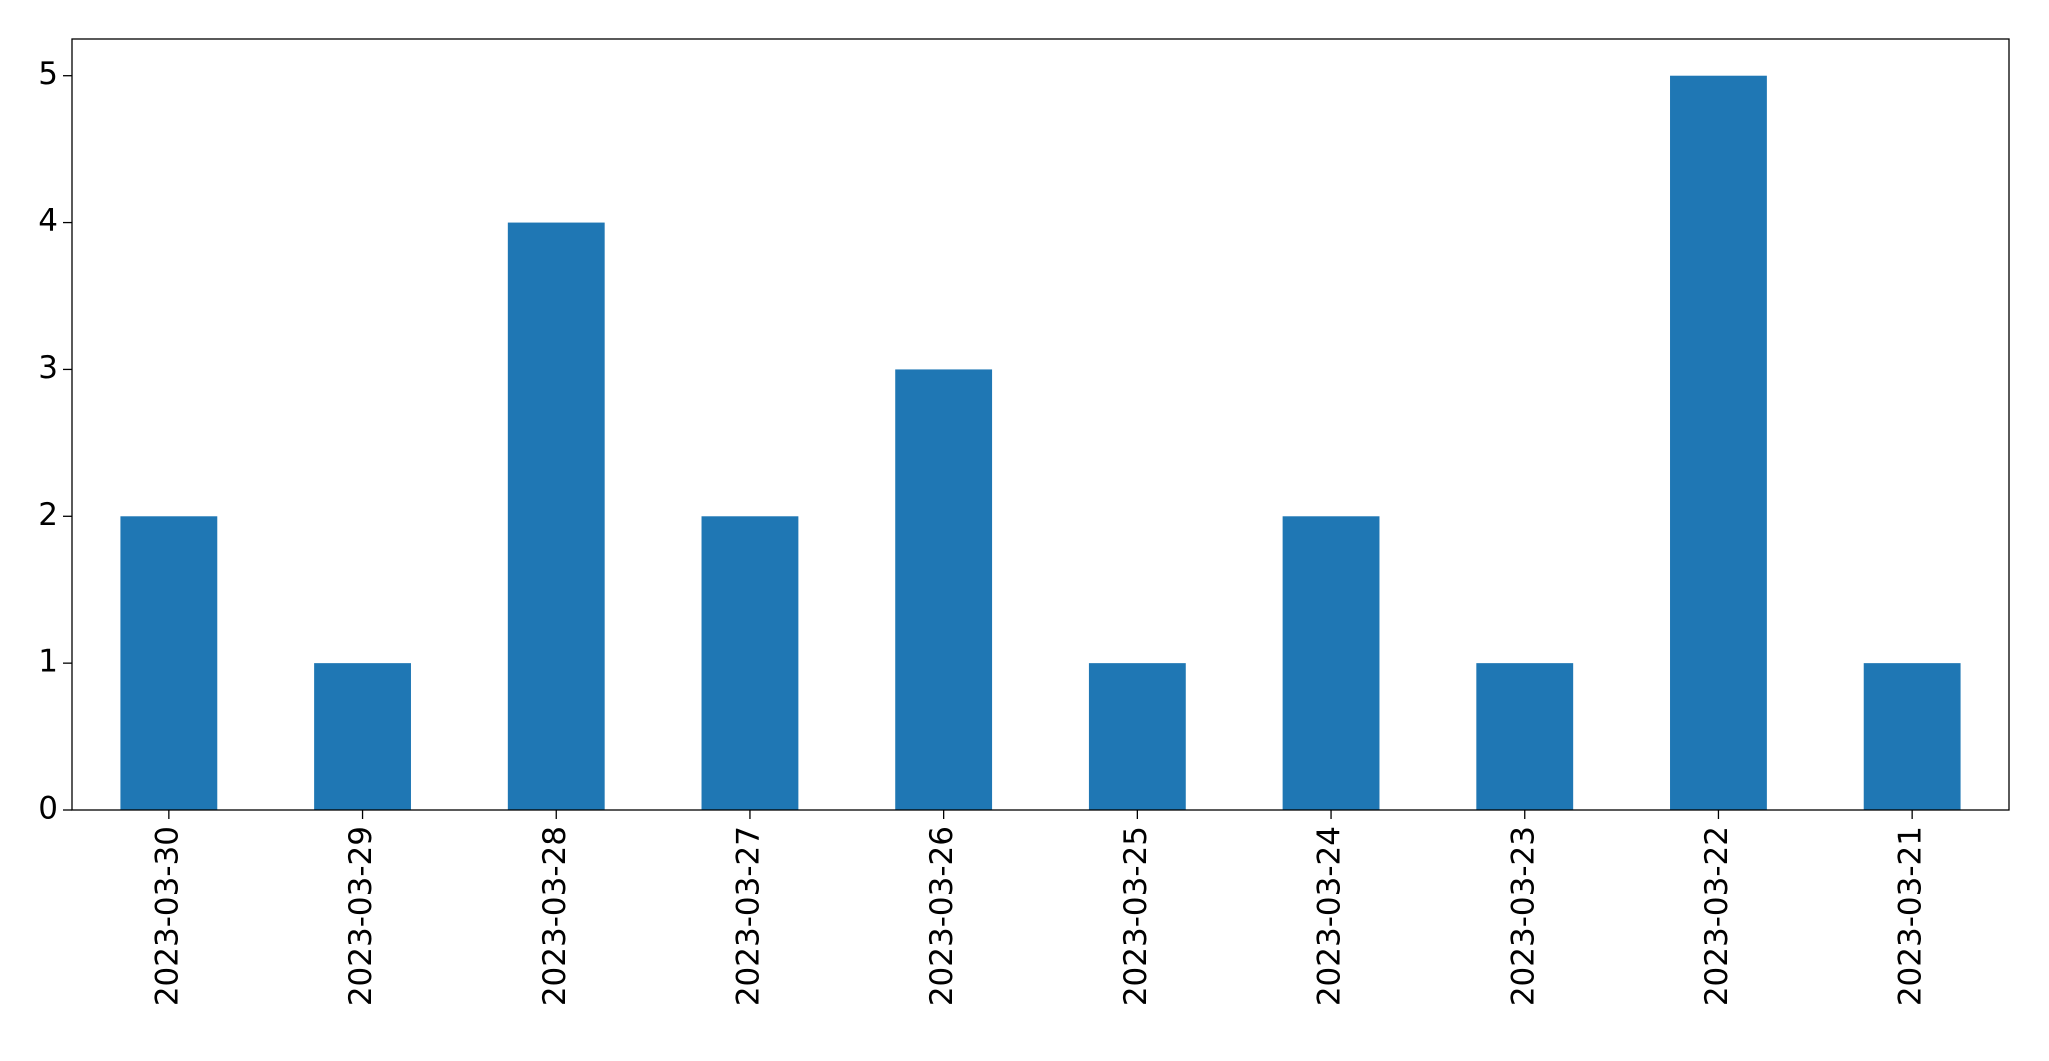 This screenshot has width=2049, height=1061. I want to click on y-tick-label: 0, so click(48, 809).